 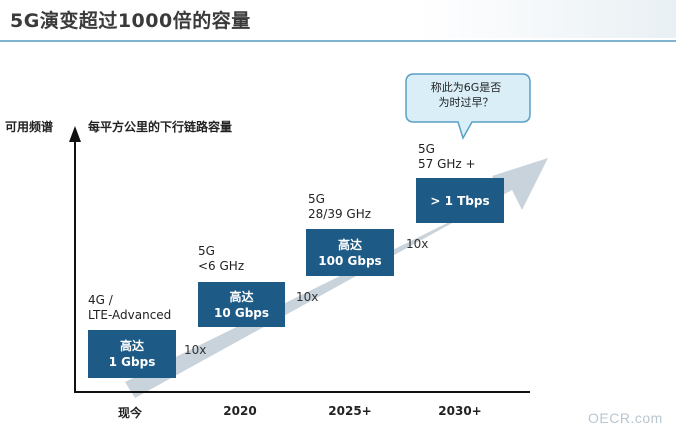 I want to click on stage-1-tech: 4G / LTE-Advanced, so click(x=129, y=308).